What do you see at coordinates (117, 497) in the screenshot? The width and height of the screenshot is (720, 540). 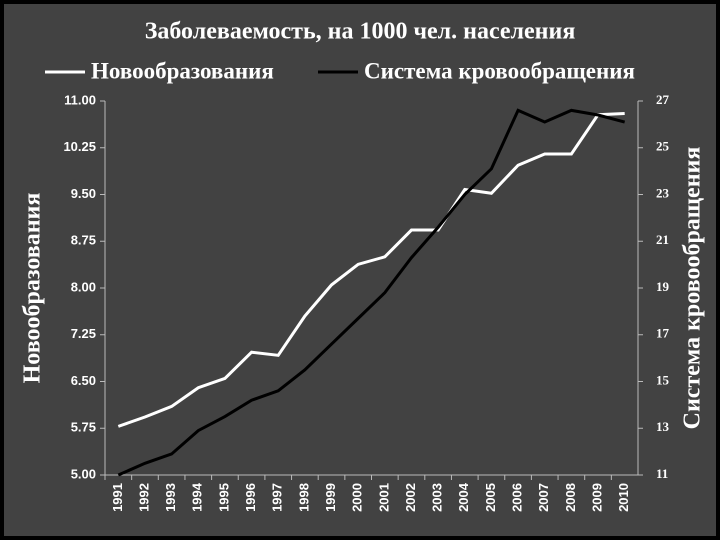 I see `x-tick-label: 1991` at bounding box center [117, 497].